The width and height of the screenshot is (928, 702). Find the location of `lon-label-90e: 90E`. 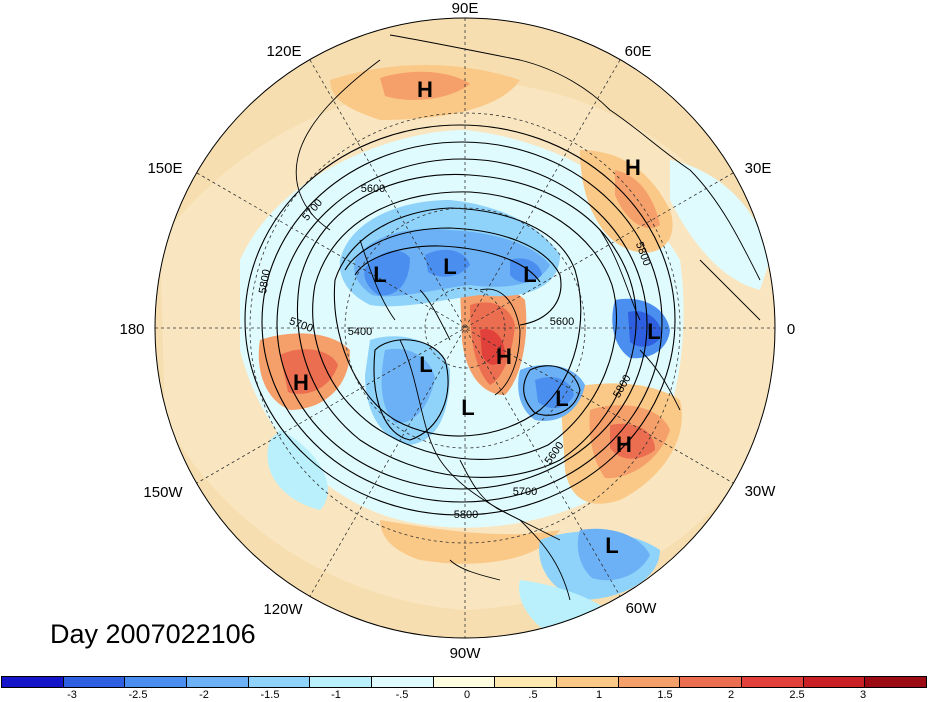

lon-label-90e: 90E is located at coordinates (465, 8).